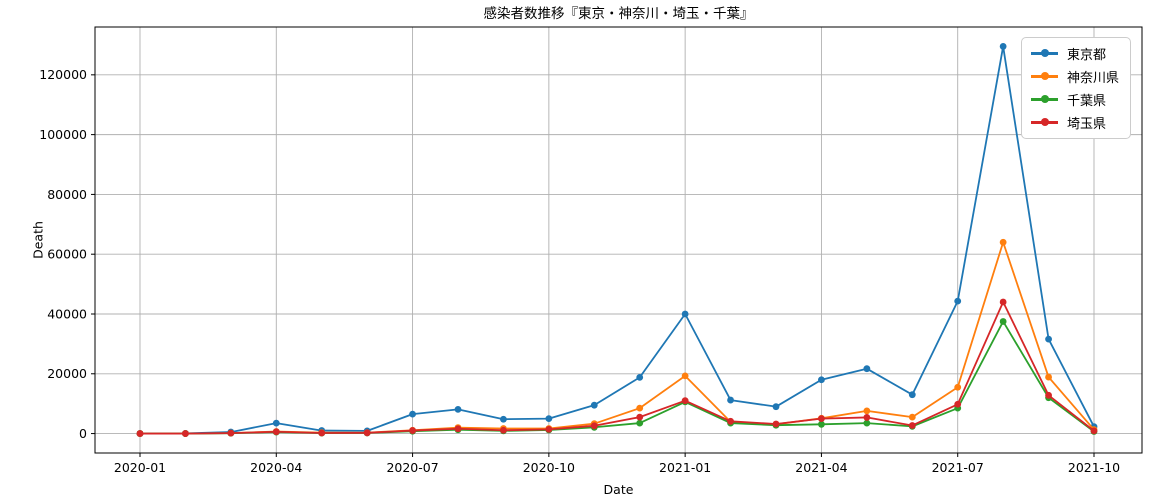  I want to click on x-tick-label: 2020-01, so click(140, 467).